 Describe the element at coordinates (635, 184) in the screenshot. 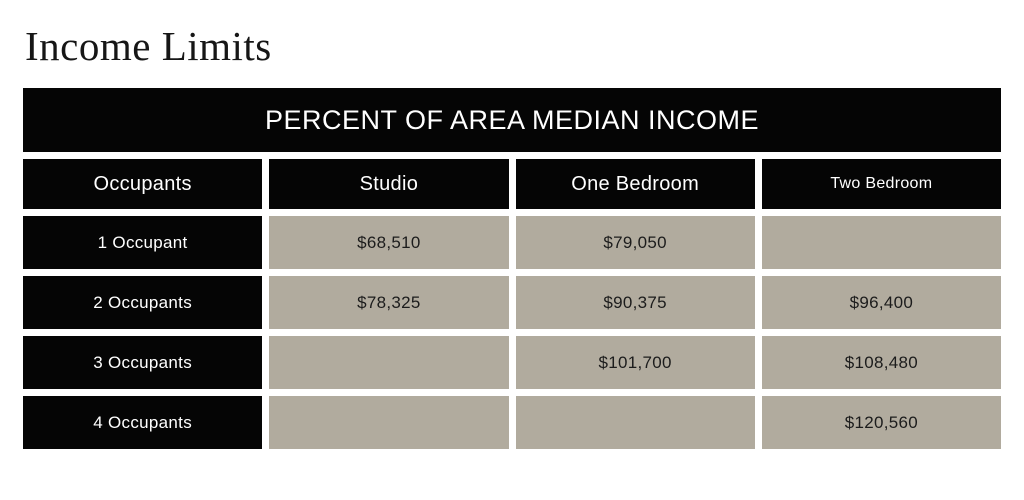

I see `column-header-one-bedroom: One Bedroom` at that location.